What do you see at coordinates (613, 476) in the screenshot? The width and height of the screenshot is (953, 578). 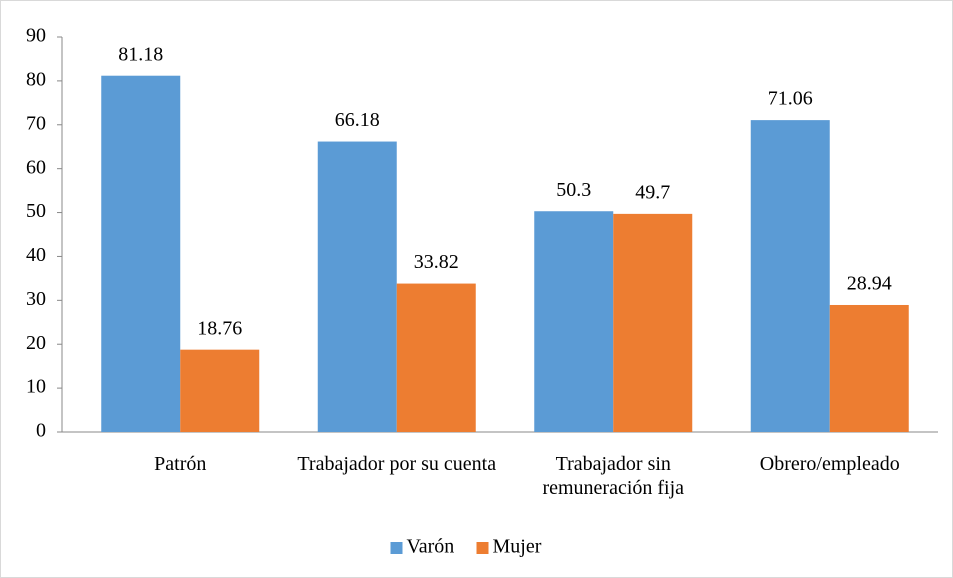 I see `x-tick-label: Trabajador sin remuneración fija` at bounding box center [613, 476].